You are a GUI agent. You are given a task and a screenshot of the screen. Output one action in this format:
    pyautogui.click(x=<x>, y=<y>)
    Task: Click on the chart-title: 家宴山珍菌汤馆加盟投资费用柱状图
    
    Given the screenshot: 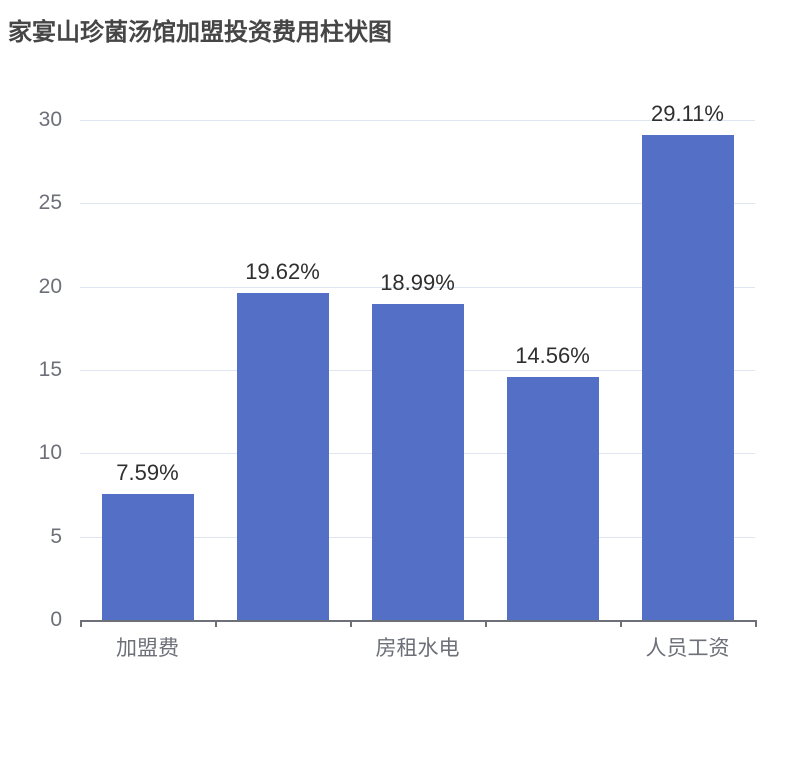 What is the action you would take?
    pyautogui.click(x=200, y=32)
    